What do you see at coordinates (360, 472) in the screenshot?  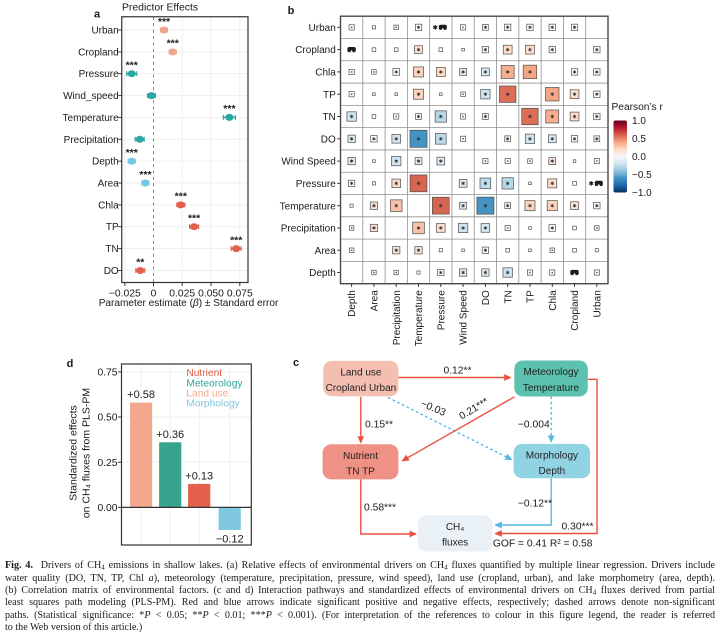 I see `svg-text: TN TP` at bounding box center [360, 472].